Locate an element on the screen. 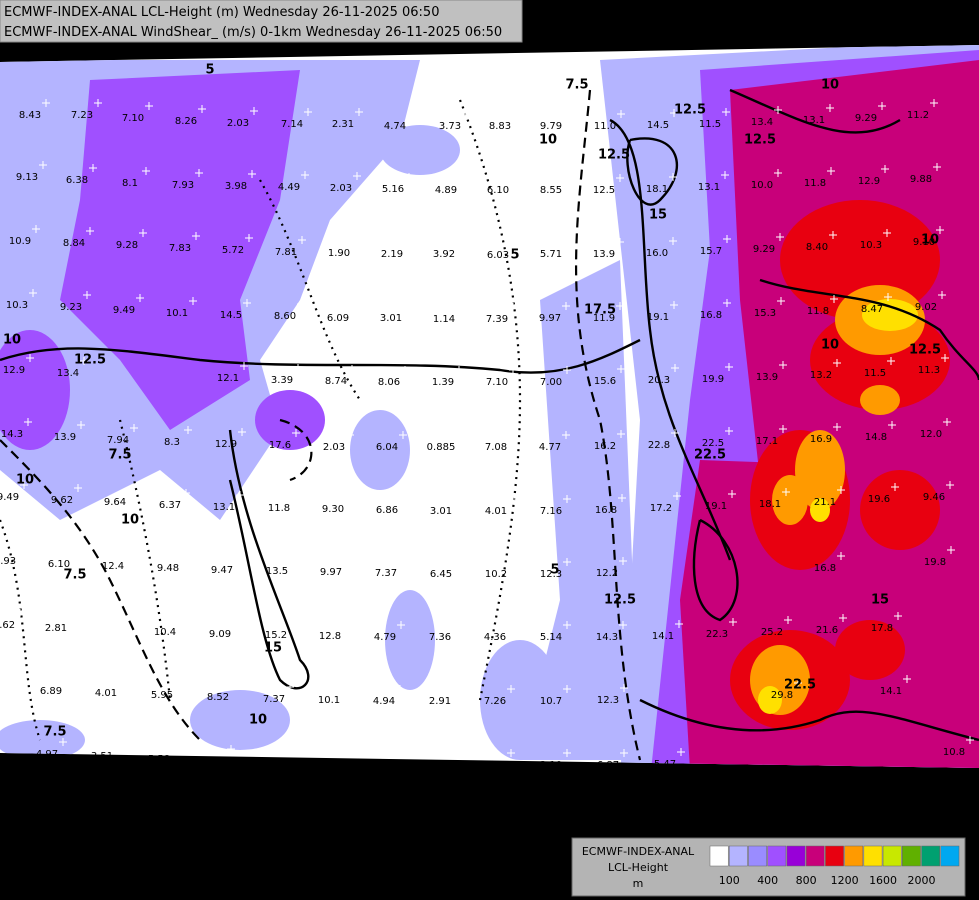  station-value: 2.81 is located at coordinates (56, 628).